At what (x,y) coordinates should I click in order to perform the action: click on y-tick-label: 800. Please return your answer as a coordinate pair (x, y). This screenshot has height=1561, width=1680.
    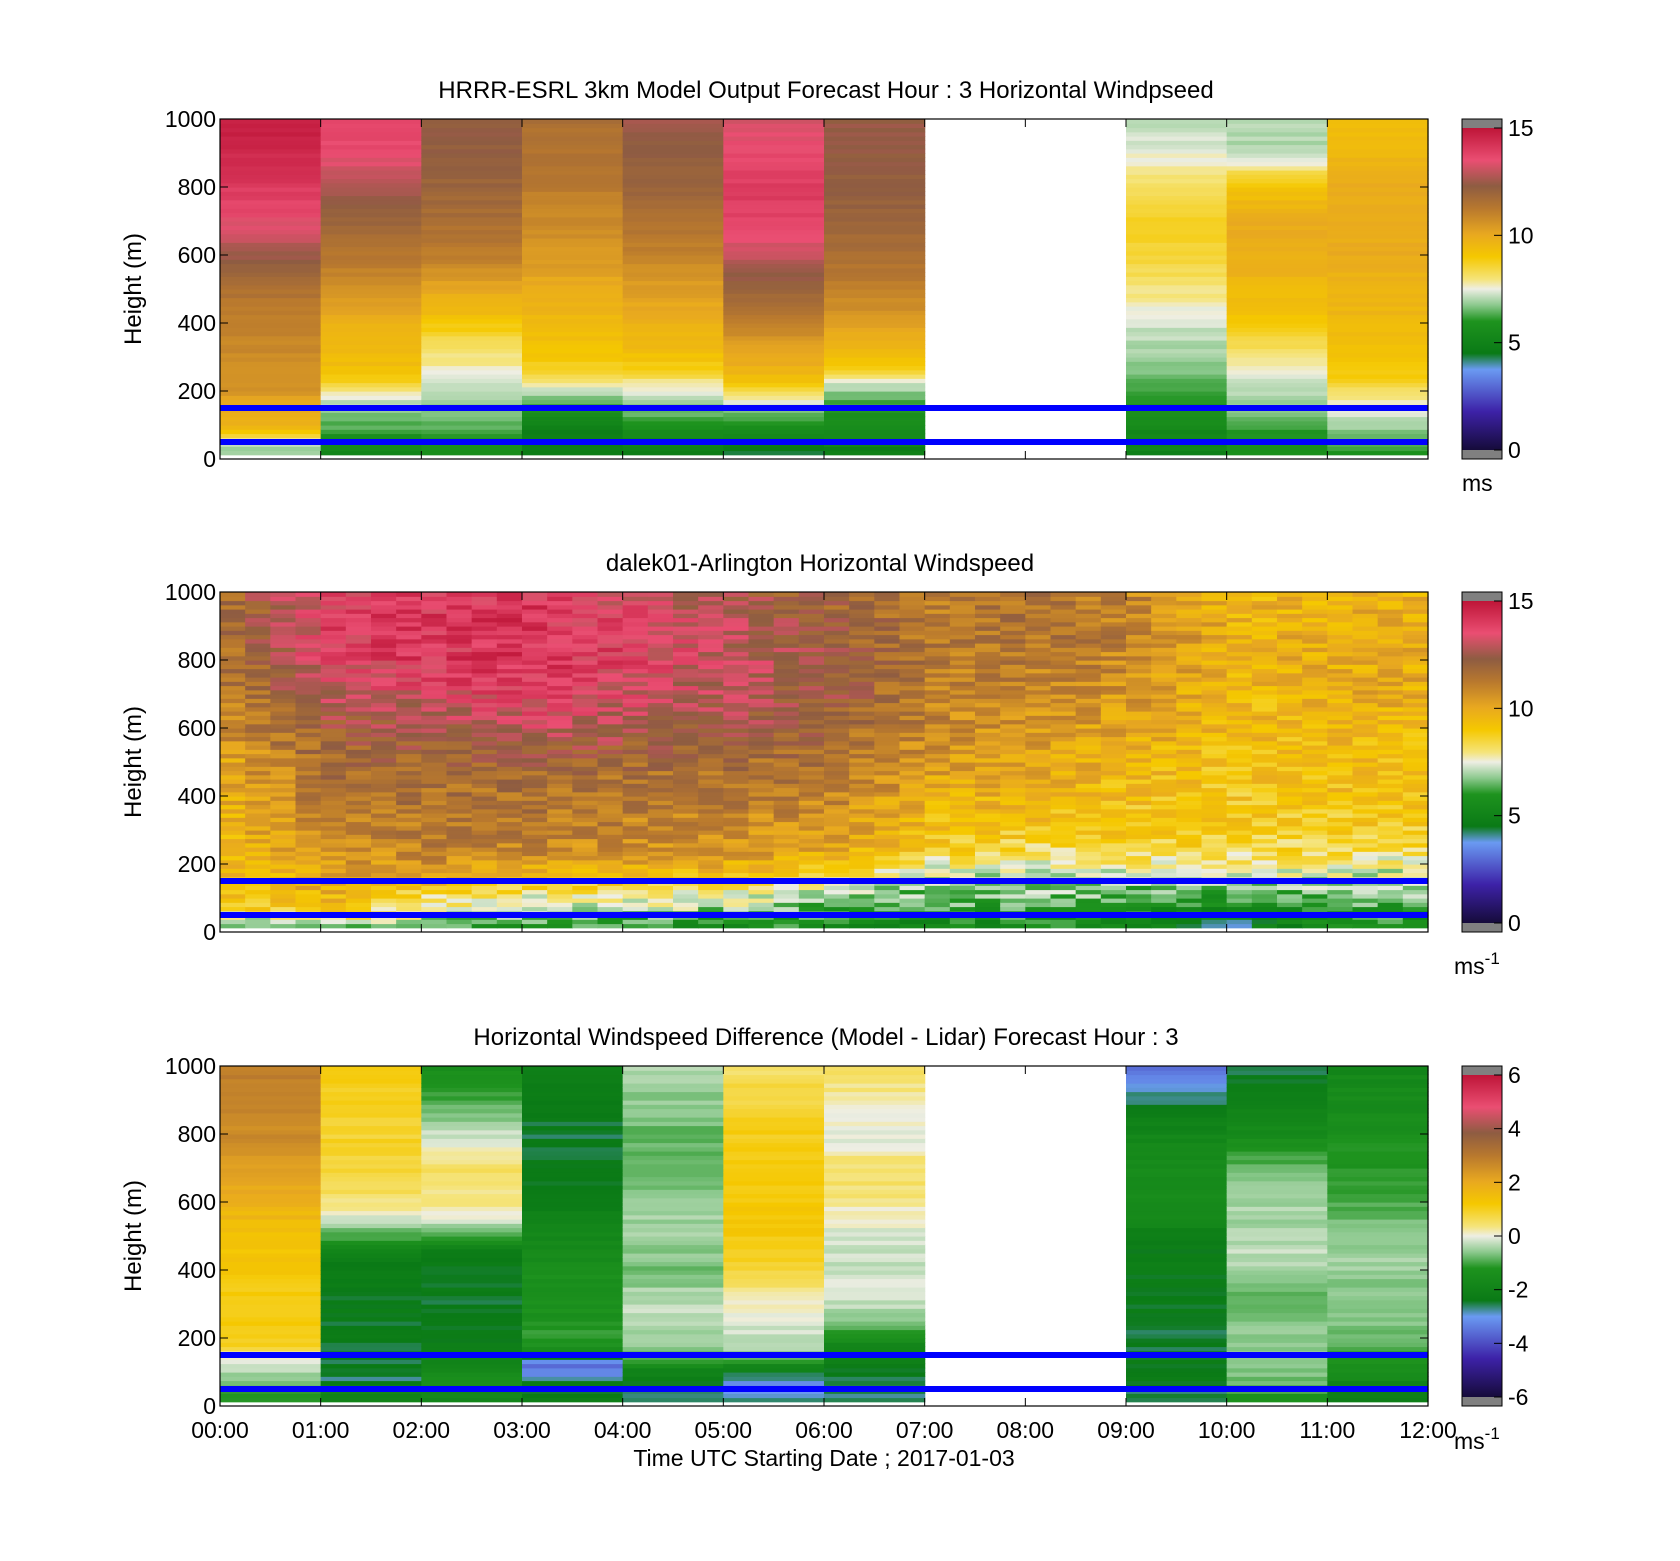
    Looking at the image, I should click on (197, 187).